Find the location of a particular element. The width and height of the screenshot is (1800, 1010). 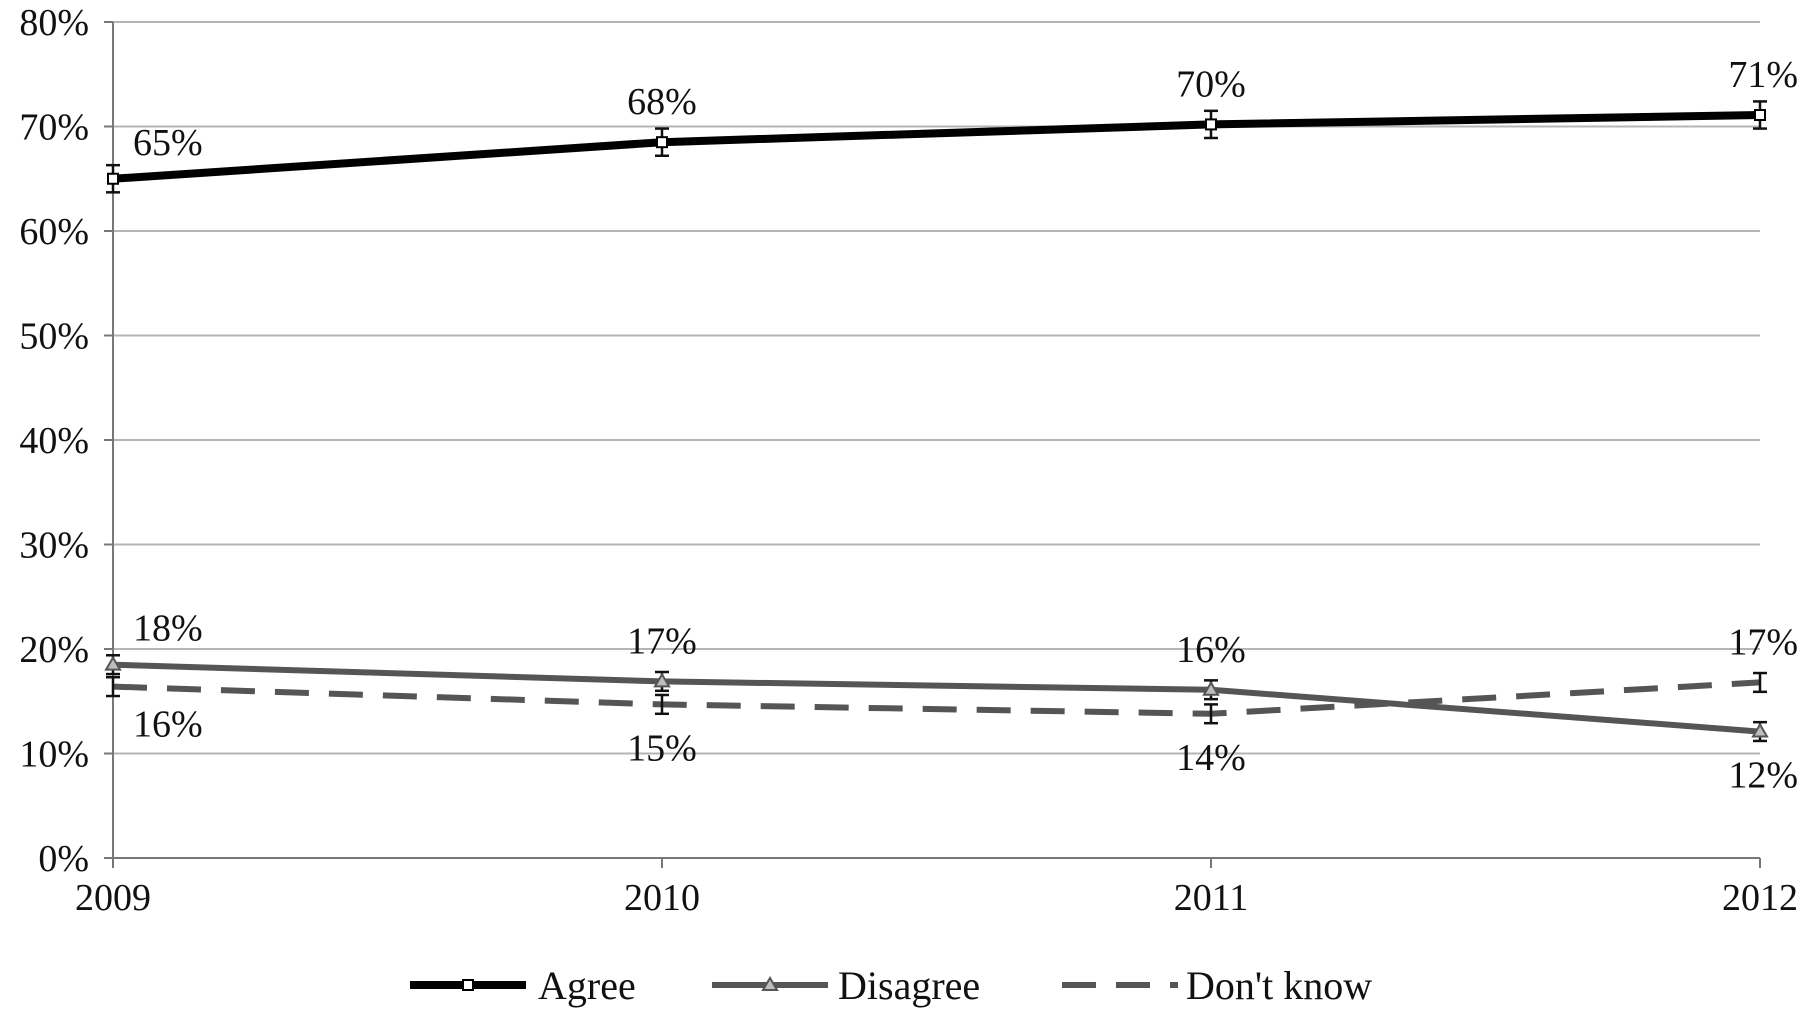

y-tick-label: 20% is located at coordinates (54, 650).